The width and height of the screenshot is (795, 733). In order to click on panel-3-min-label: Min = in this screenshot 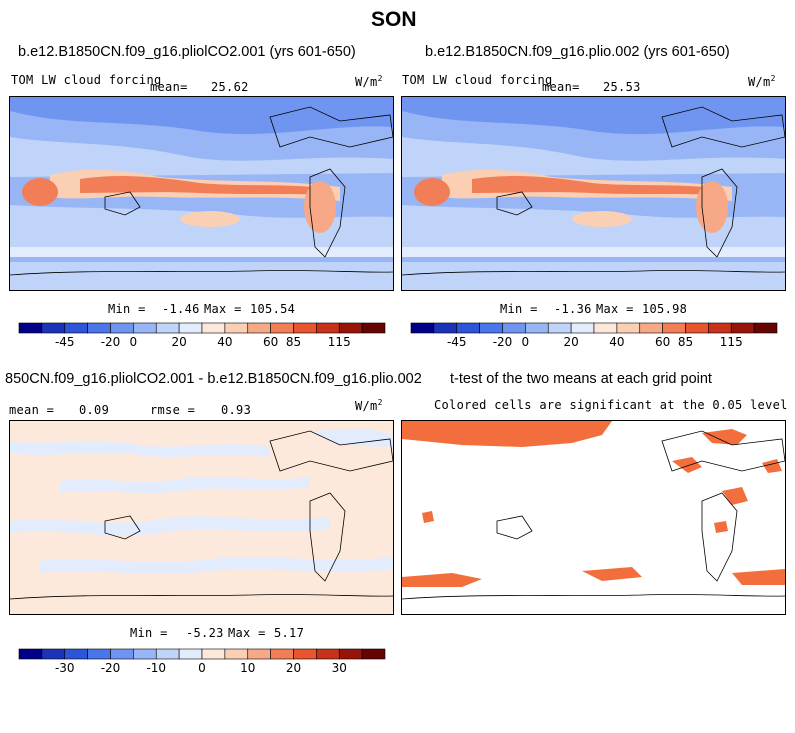, I will do `click(149, 633)`.